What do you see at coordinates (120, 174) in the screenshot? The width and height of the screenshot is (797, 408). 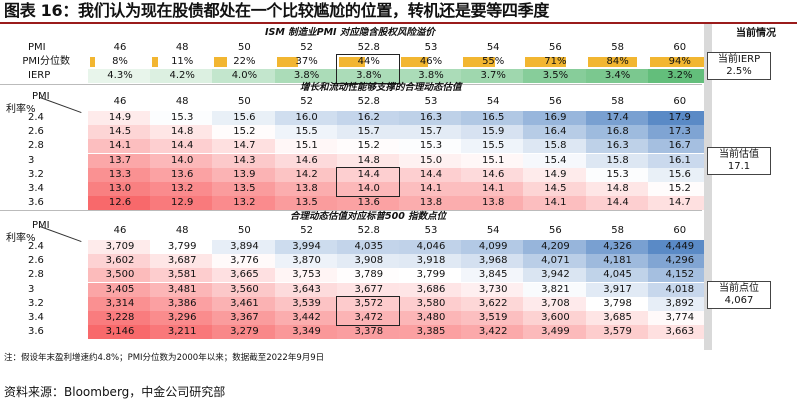 I see `section2-cell: 13.3` at bounding box center [120, 174].